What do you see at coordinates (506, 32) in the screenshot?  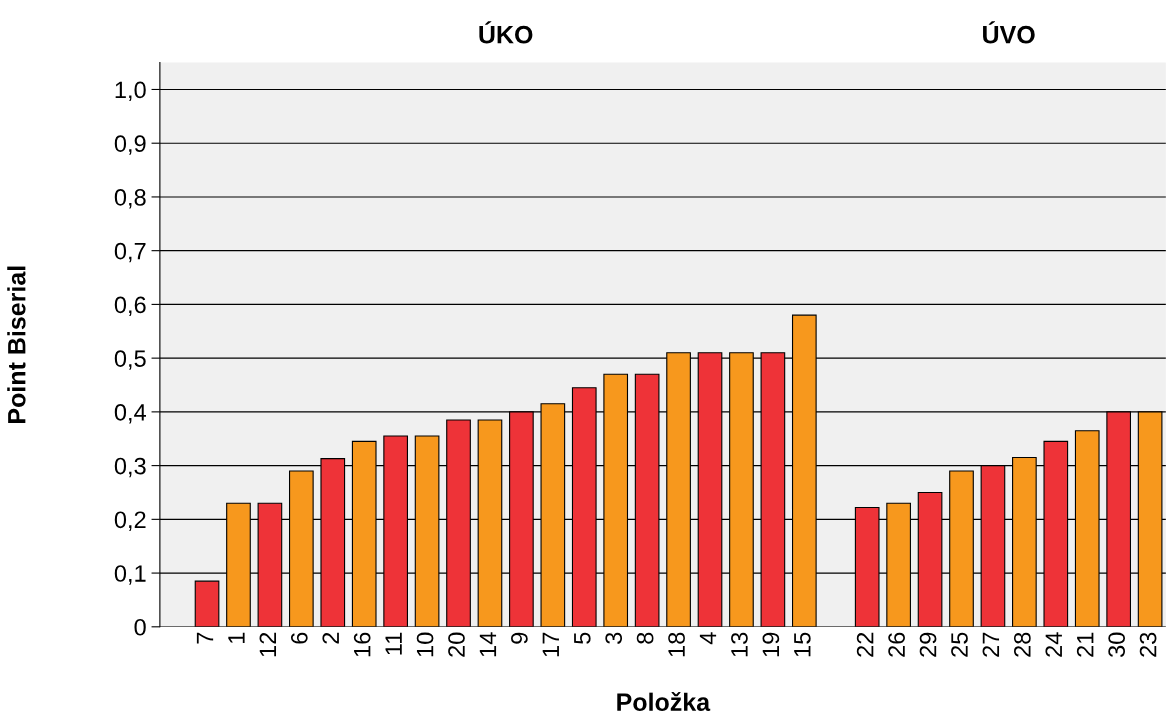 I see `text: ÚKO` at bounding box center [506, 32].